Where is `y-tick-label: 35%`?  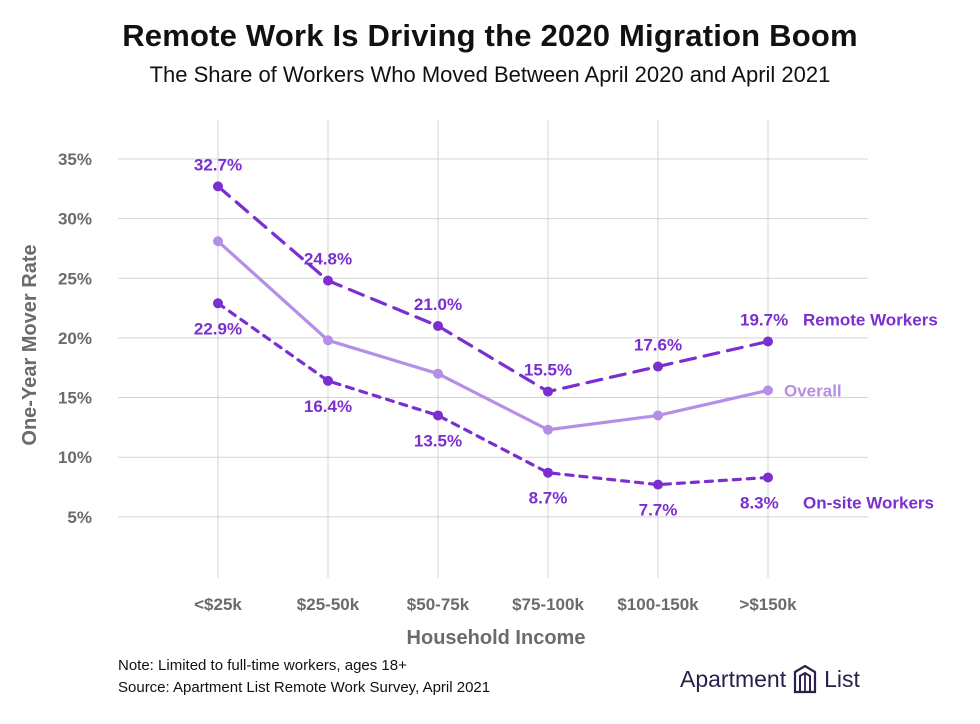
y-tick-label: 35% is located at coordinates (75, 159).